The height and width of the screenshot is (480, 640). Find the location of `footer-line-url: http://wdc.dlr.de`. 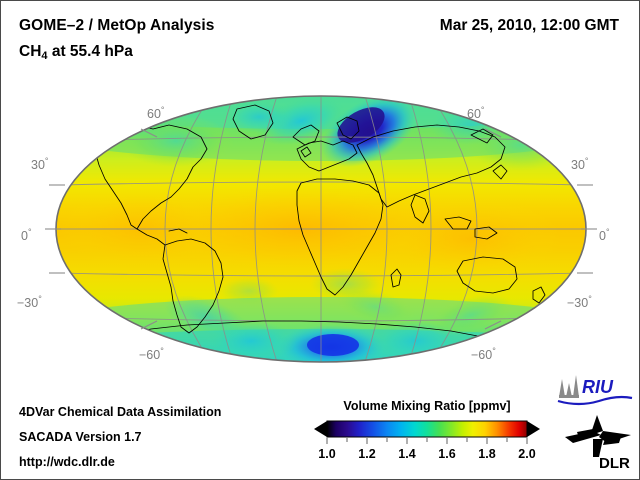

footer-line-url: http://wdc.dlr.de is located at coordinates (67, 462).